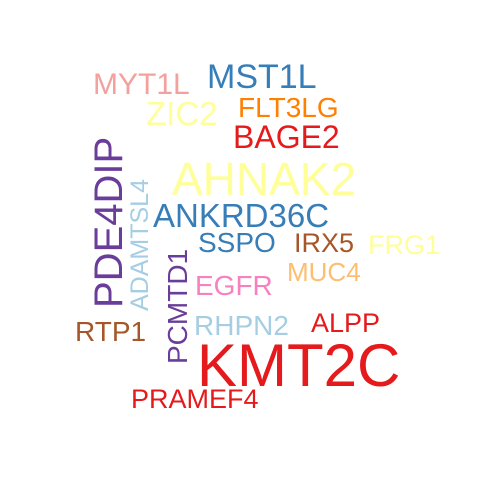 The height and width of the screenshot is (484, 487). Describe the element at coordinates (177, 306) in the screenshot. I see `word-pcmtd1: PCMTD1` at that location.